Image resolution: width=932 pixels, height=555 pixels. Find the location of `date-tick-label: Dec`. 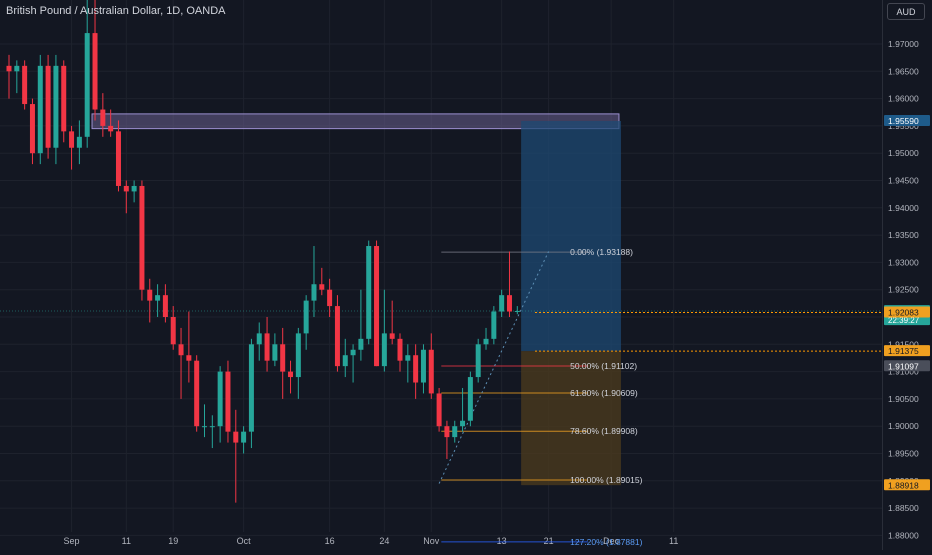

date-tick-label: Dec is located at coordinates (611, 541).